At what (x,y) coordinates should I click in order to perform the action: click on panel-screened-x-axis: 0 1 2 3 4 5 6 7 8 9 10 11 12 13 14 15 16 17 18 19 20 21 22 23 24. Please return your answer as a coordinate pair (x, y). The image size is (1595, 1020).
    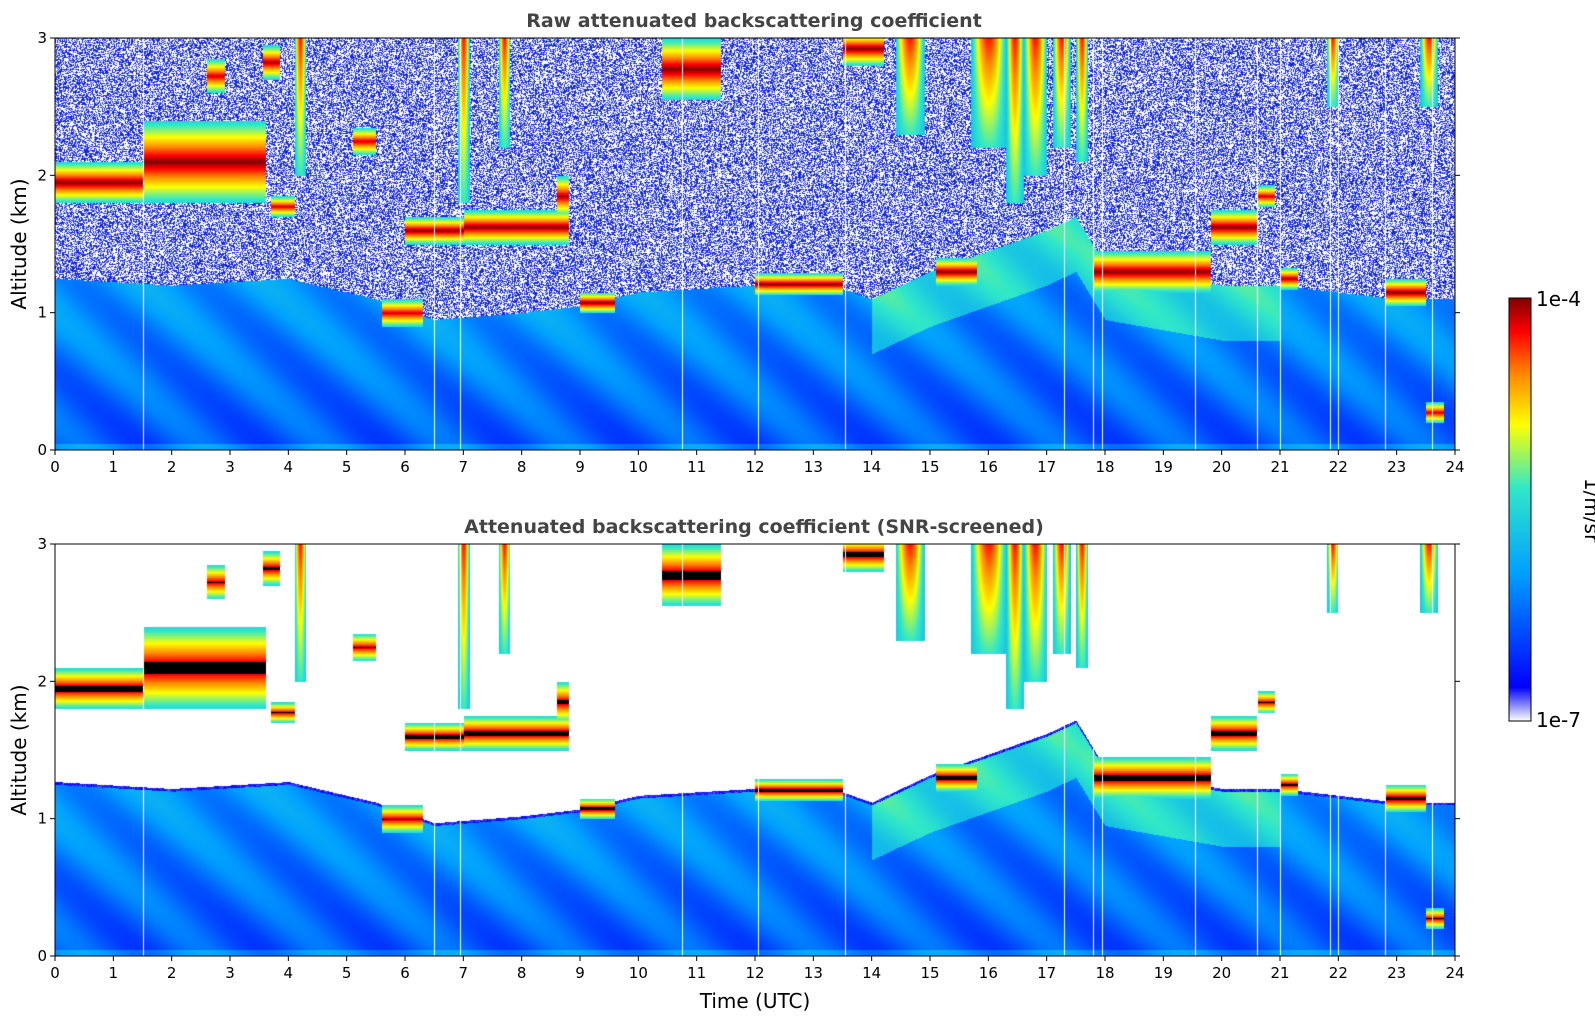
    Looking at the image, I should click on (757, 969).